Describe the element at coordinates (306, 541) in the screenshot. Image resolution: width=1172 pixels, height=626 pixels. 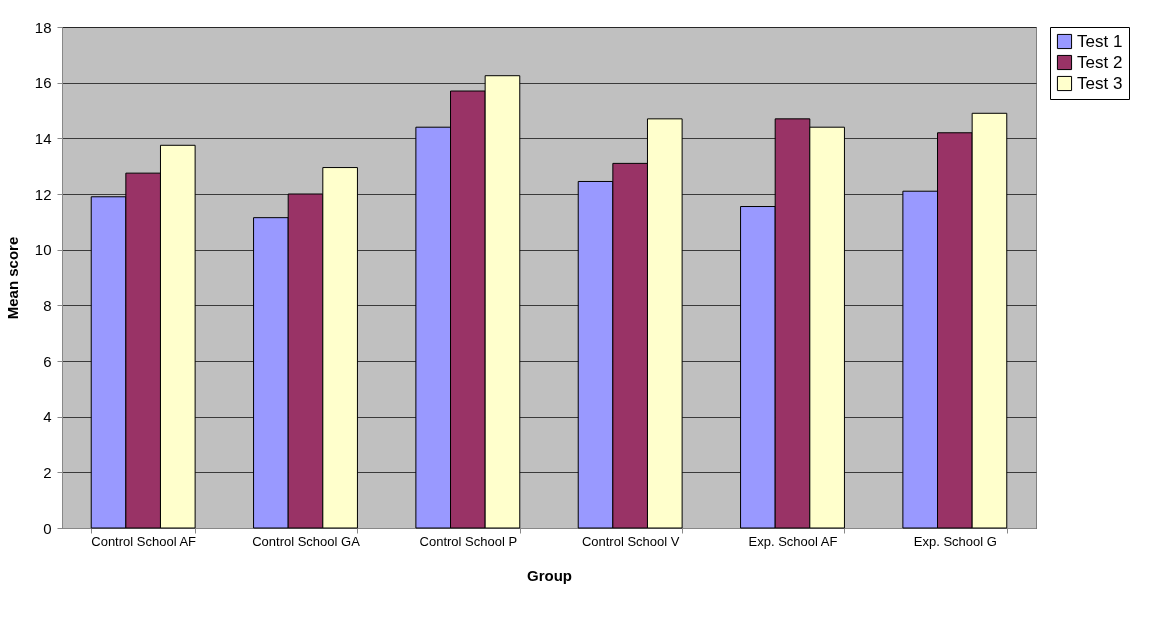
I see `x-tick-label: Control School GA` at that location.